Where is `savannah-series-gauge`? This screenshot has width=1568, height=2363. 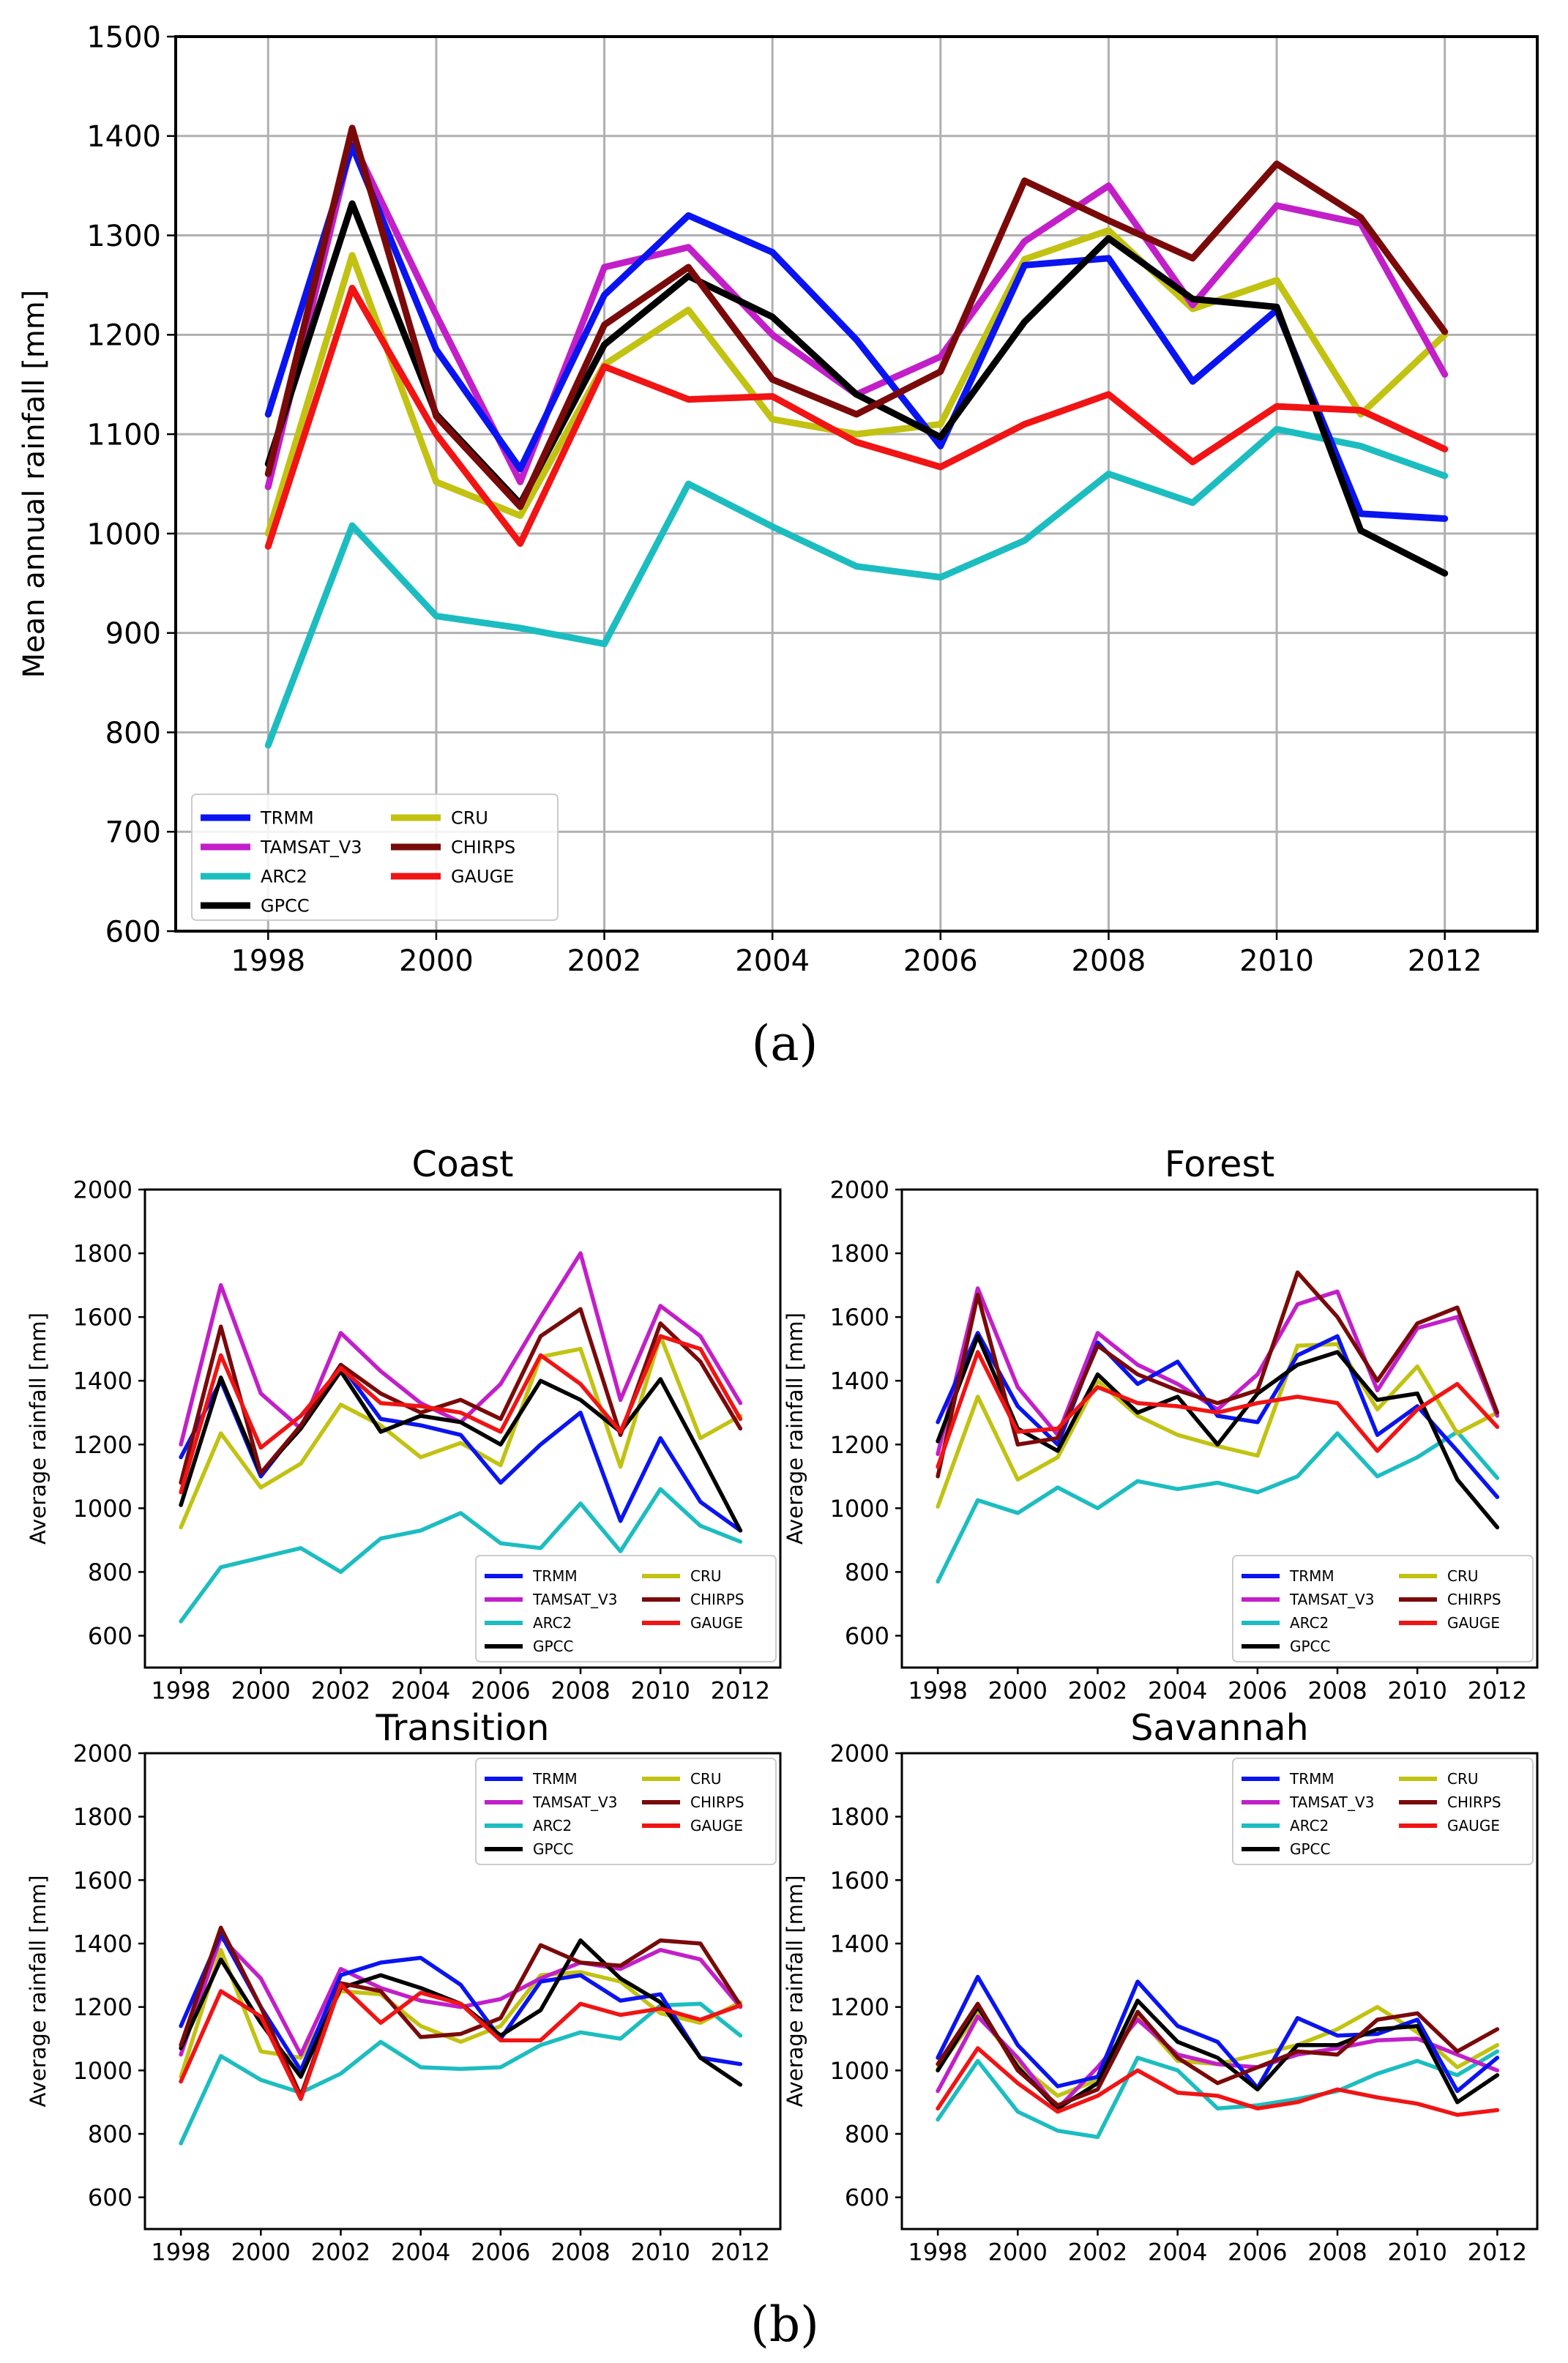
savannah-series-gauge is located at coordinates (1218, 2081).